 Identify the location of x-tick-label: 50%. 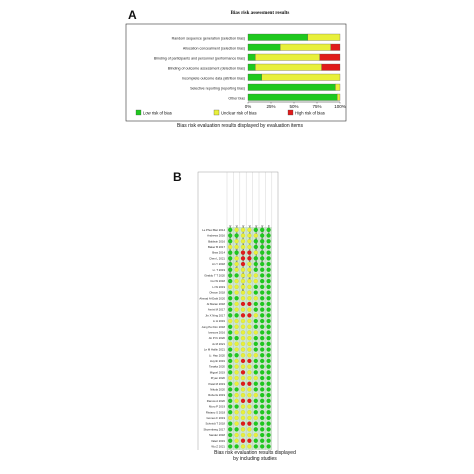
(293, 106).